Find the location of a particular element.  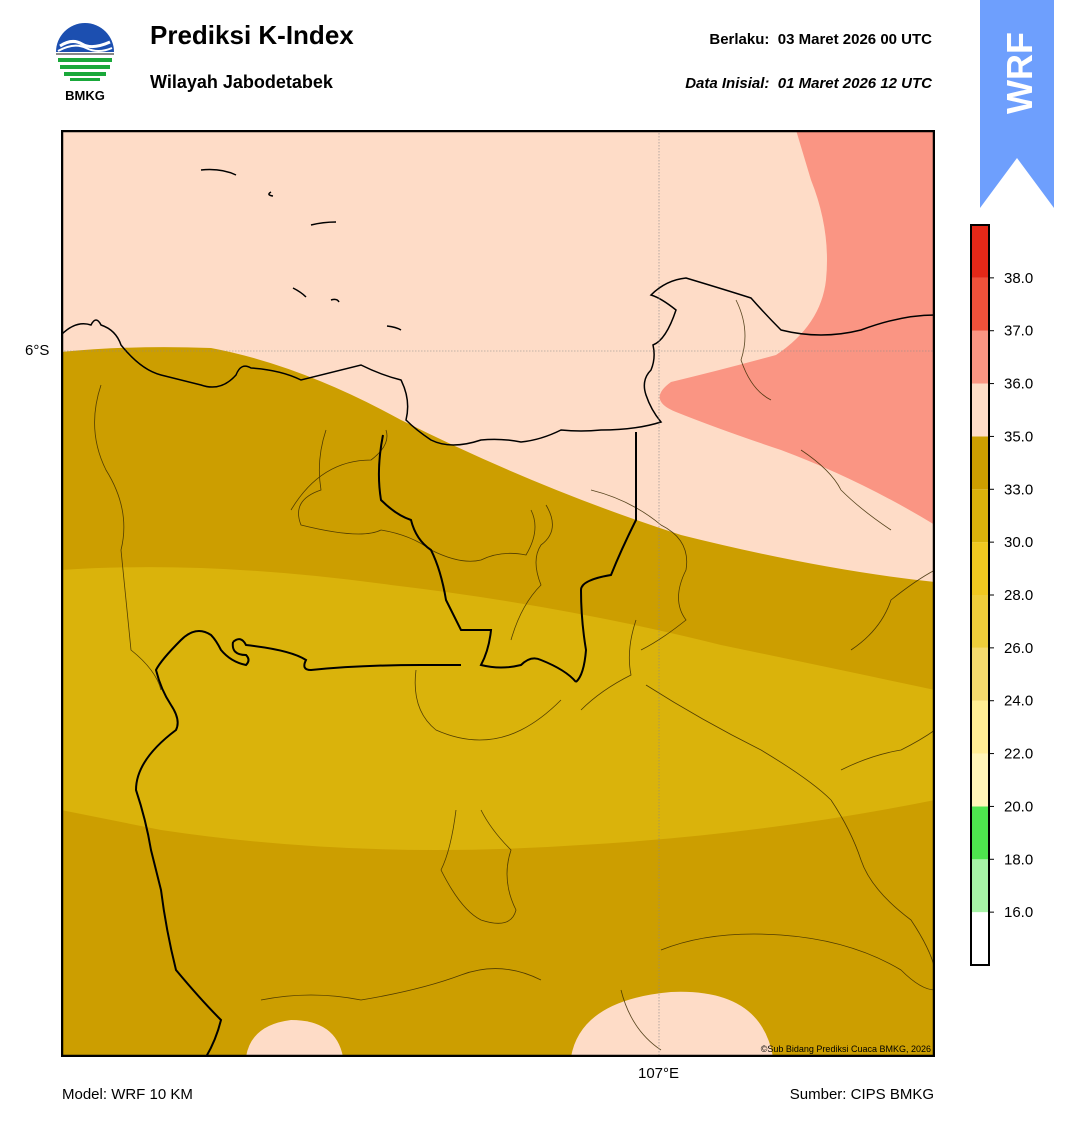

init-time-value: 01 Maret 2026 12 UTC is located at coordinates (854, 83).